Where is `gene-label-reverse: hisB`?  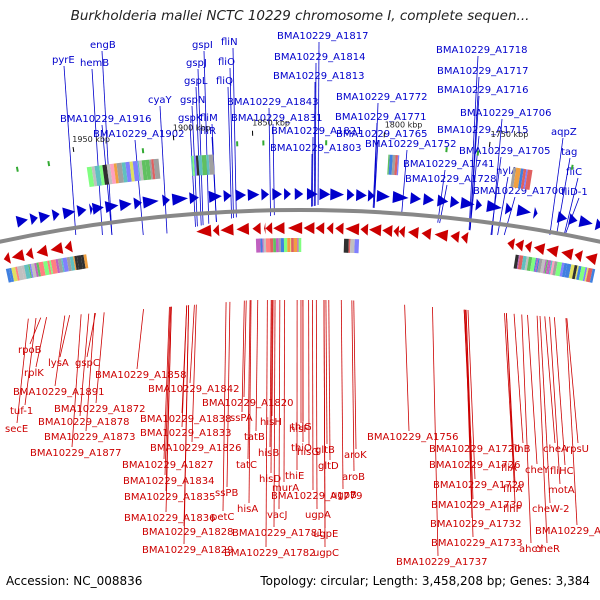
gene-label-reverse: hisB is located at coordinates (268, 453).